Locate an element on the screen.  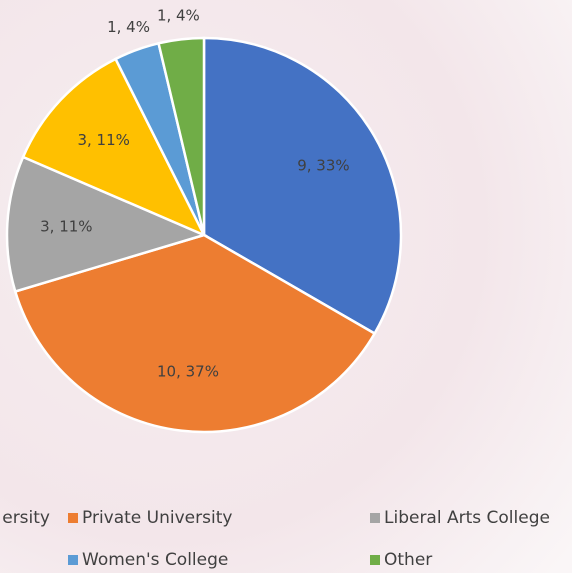
data-label: 9, 33% is located at coordinates (323, 166).